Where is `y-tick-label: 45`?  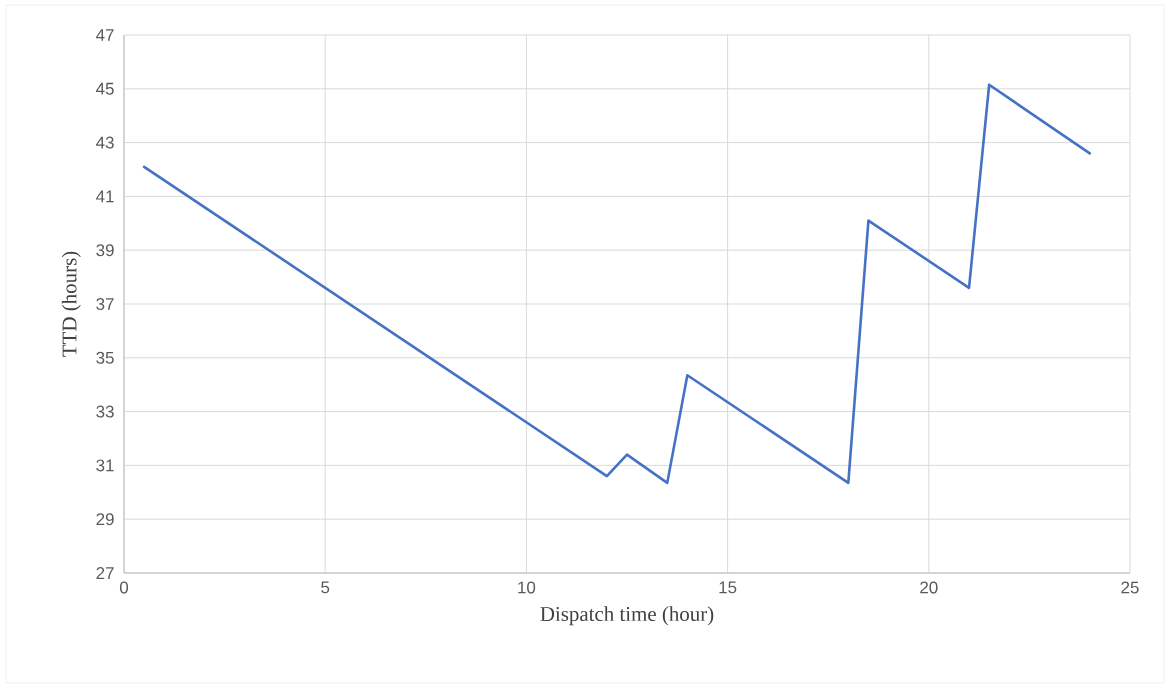
y-tick-label: 45 is located at coordinates (105, 88).